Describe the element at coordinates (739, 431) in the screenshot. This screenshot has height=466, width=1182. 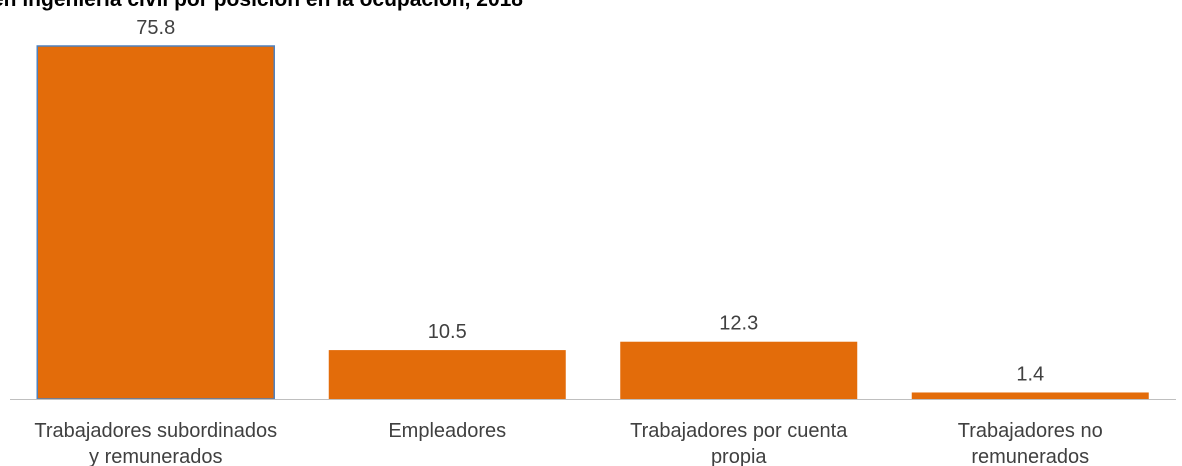
I see `category-label-3-line-1: Trabajadores por cuenta` at that location.